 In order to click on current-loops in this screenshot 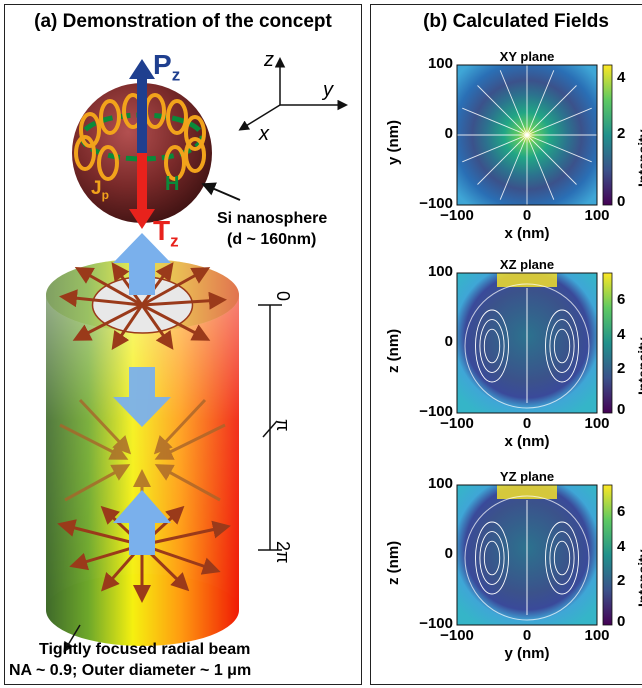, I will do `click(140, 137)`.